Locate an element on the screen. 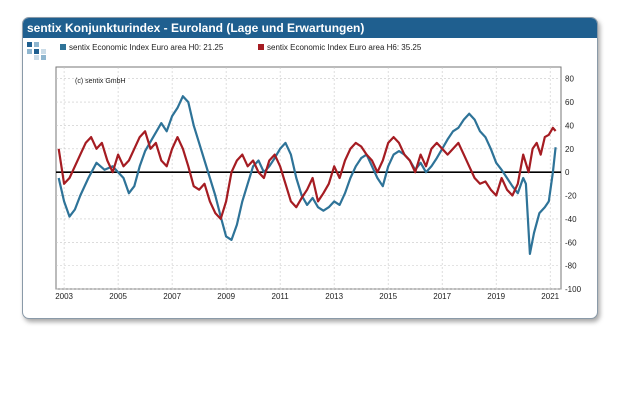 Image resolution: width=620 pixels, height=413 pixels. x-tick-label: 2021 is located at coordinates (550, 296).